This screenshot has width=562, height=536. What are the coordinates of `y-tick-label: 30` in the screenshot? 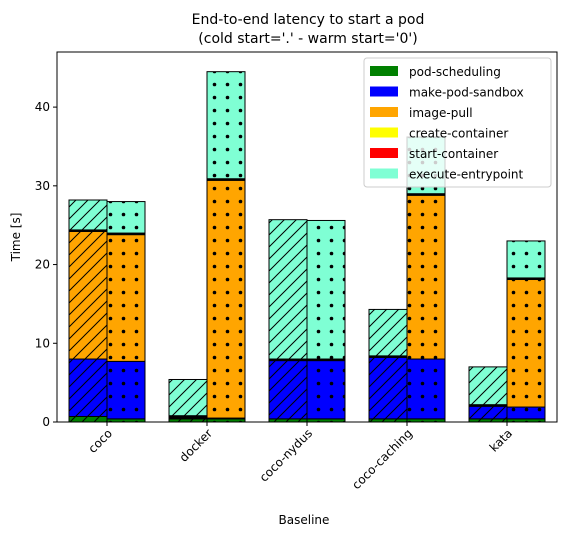 It's located at (42, 186).